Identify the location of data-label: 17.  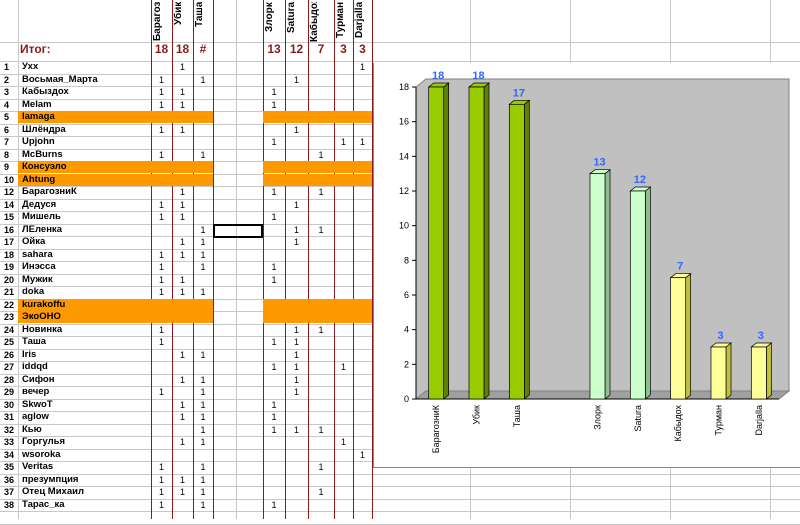
(519, 93).